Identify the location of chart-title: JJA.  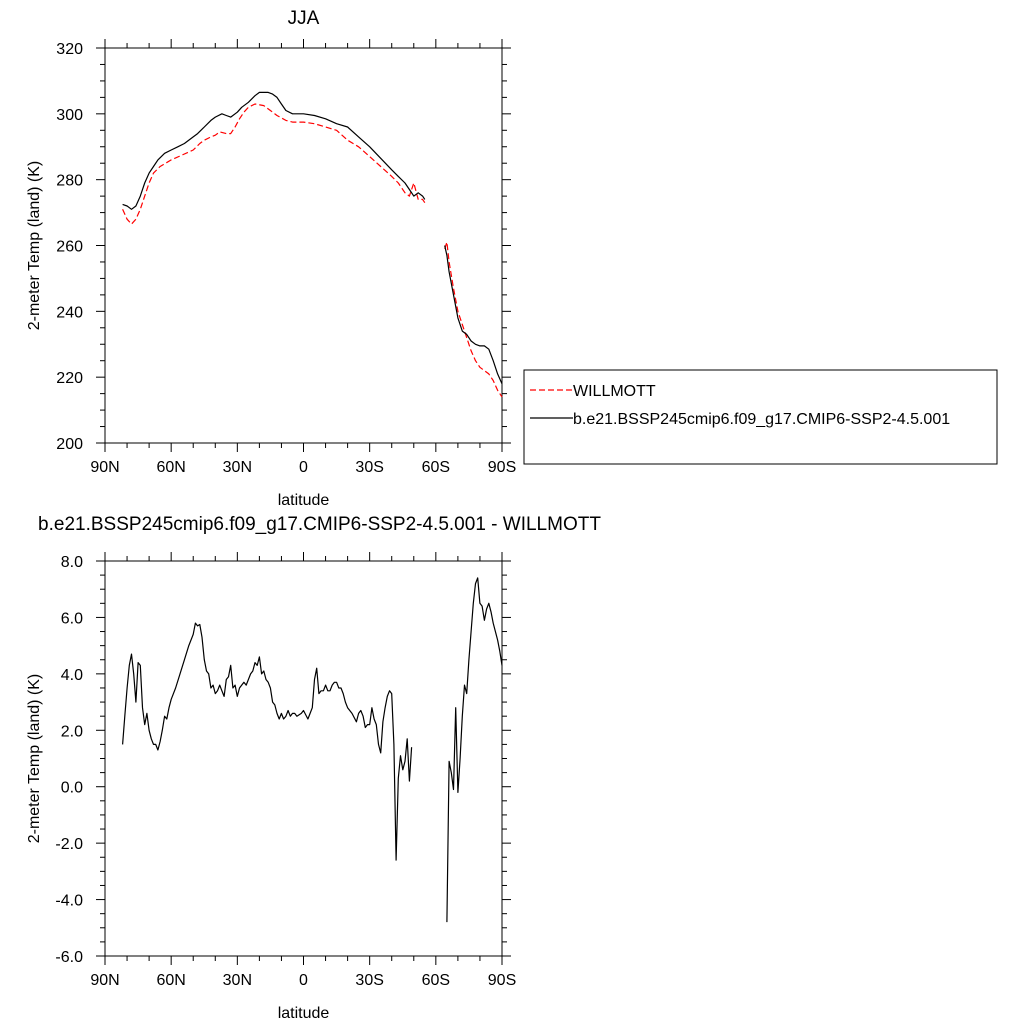
(304, 18).